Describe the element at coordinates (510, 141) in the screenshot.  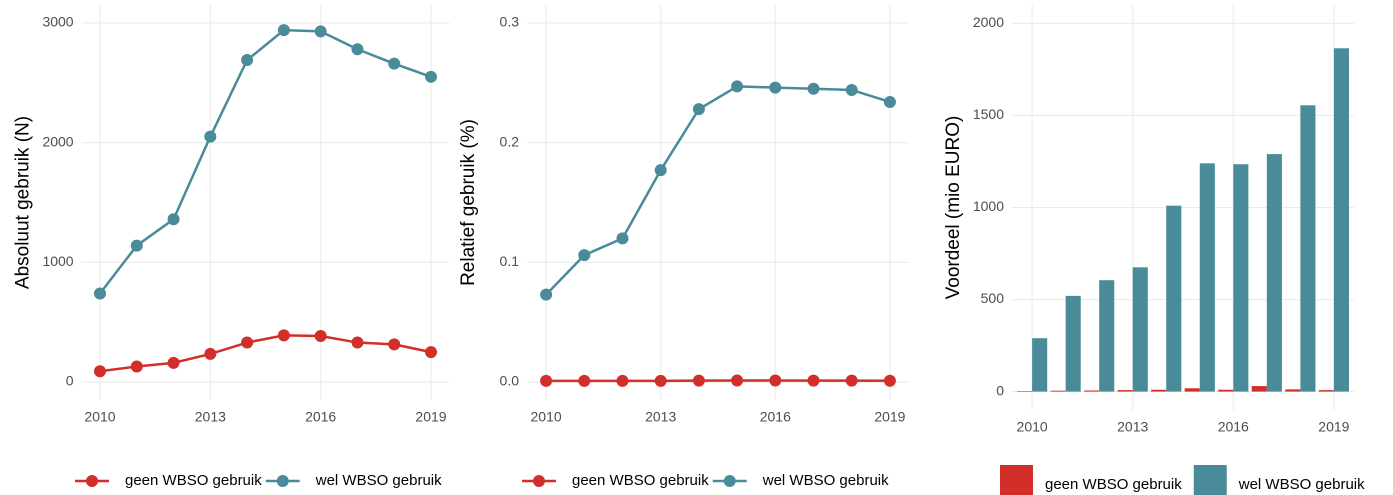
I see `y-tick-label: 0.2` at that location.